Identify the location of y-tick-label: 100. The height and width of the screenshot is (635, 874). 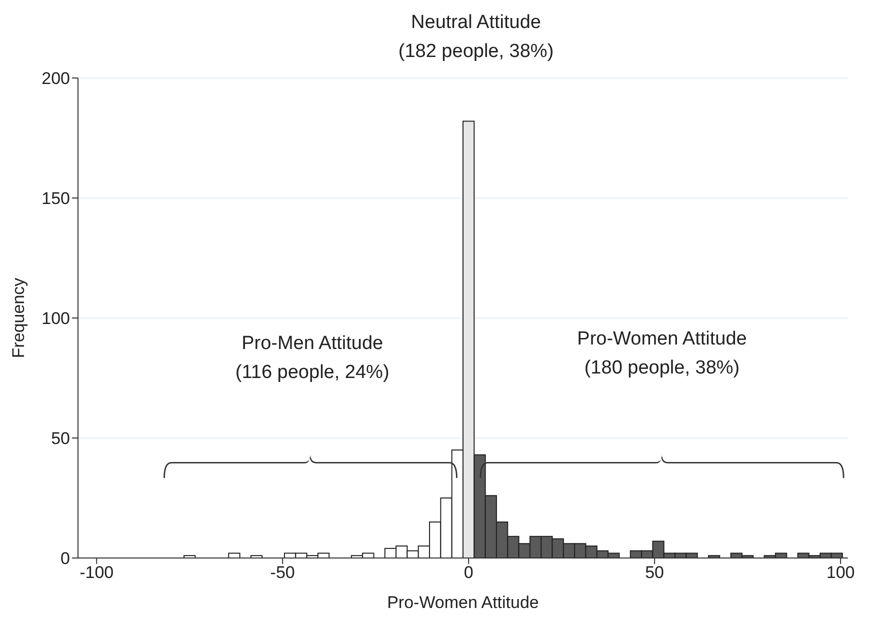
(56, 318).